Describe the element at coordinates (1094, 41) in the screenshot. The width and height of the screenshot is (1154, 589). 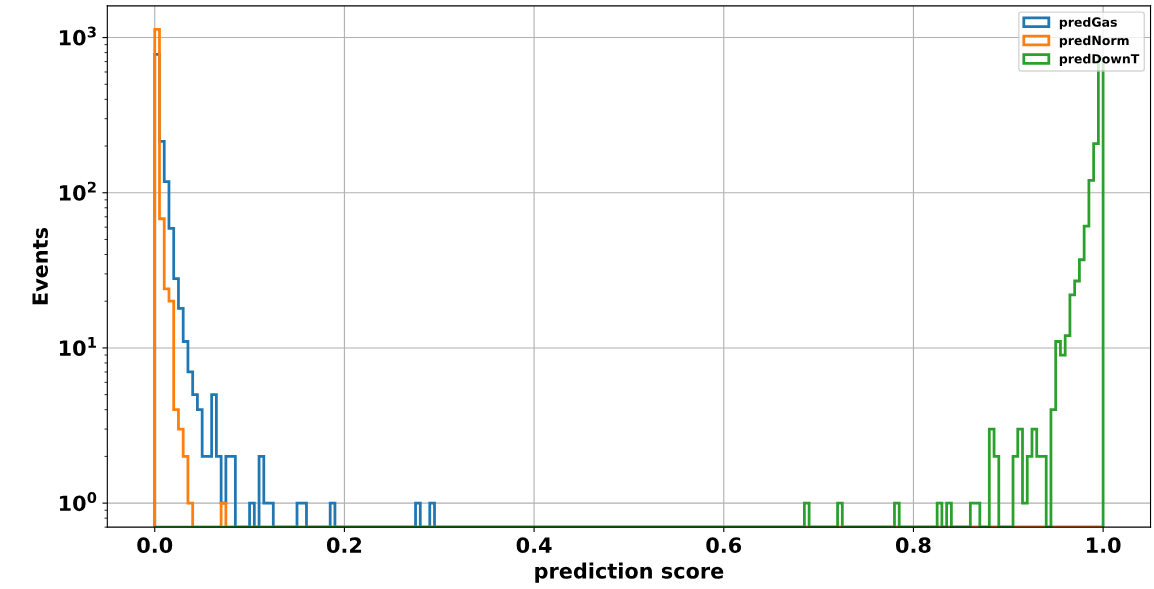
I see `legend-label: predNorm` at that location.